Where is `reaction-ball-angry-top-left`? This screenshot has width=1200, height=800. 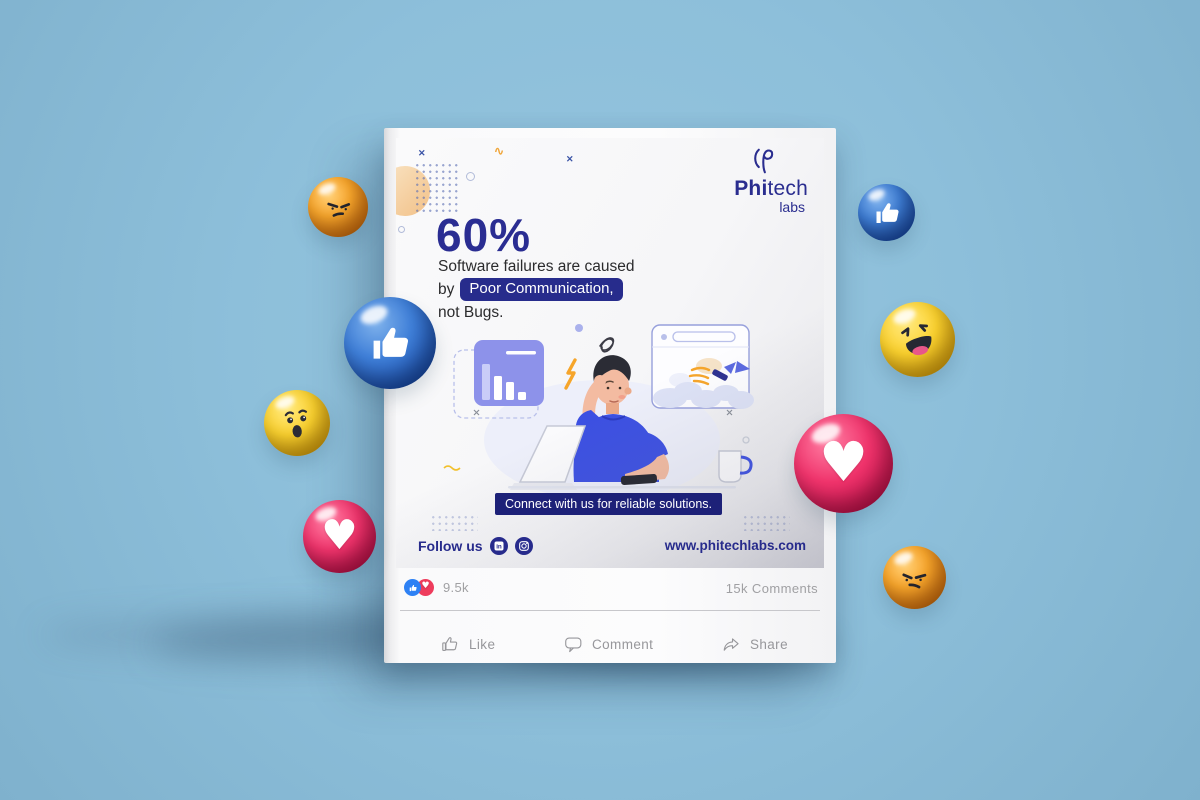
reaction-ball-angry-top-left is located at coordinates (338, 207).